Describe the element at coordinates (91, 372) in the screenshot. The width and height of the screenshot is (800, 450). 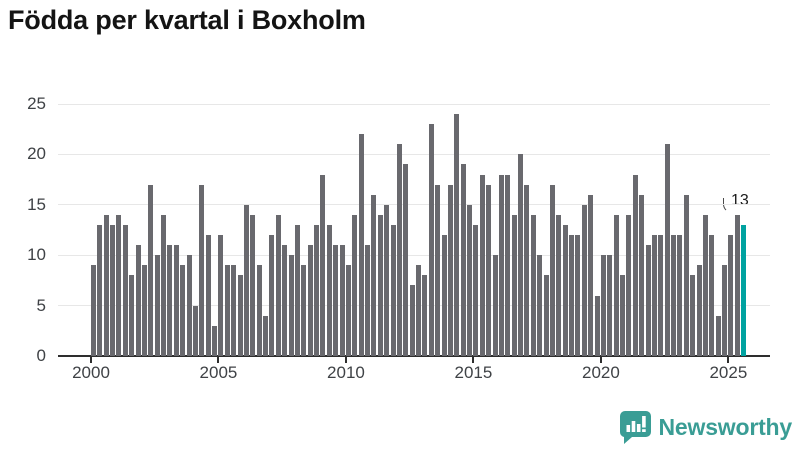
I see `x-axis-label: 2000` at that location.